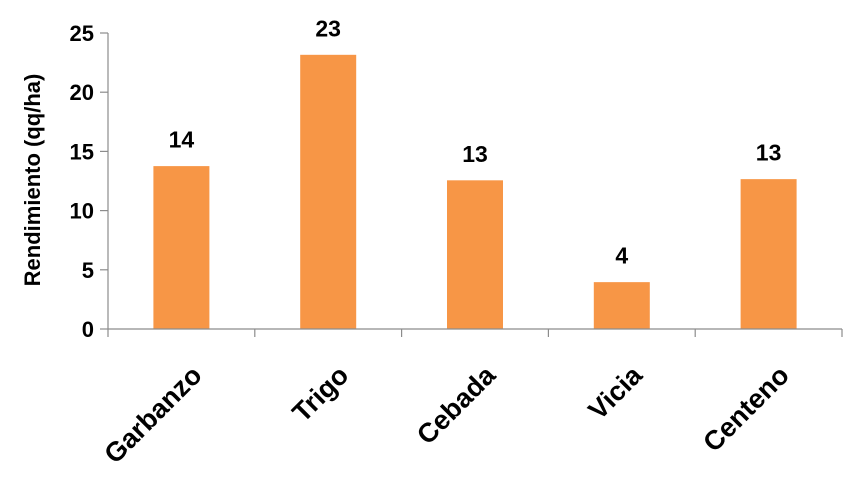 The height and width of the screenshot is (478, 852). What do you see at coordinates (88, 270) in the screenshot?
I see `y-tick-label: 5` at bounding box center [88, 270].